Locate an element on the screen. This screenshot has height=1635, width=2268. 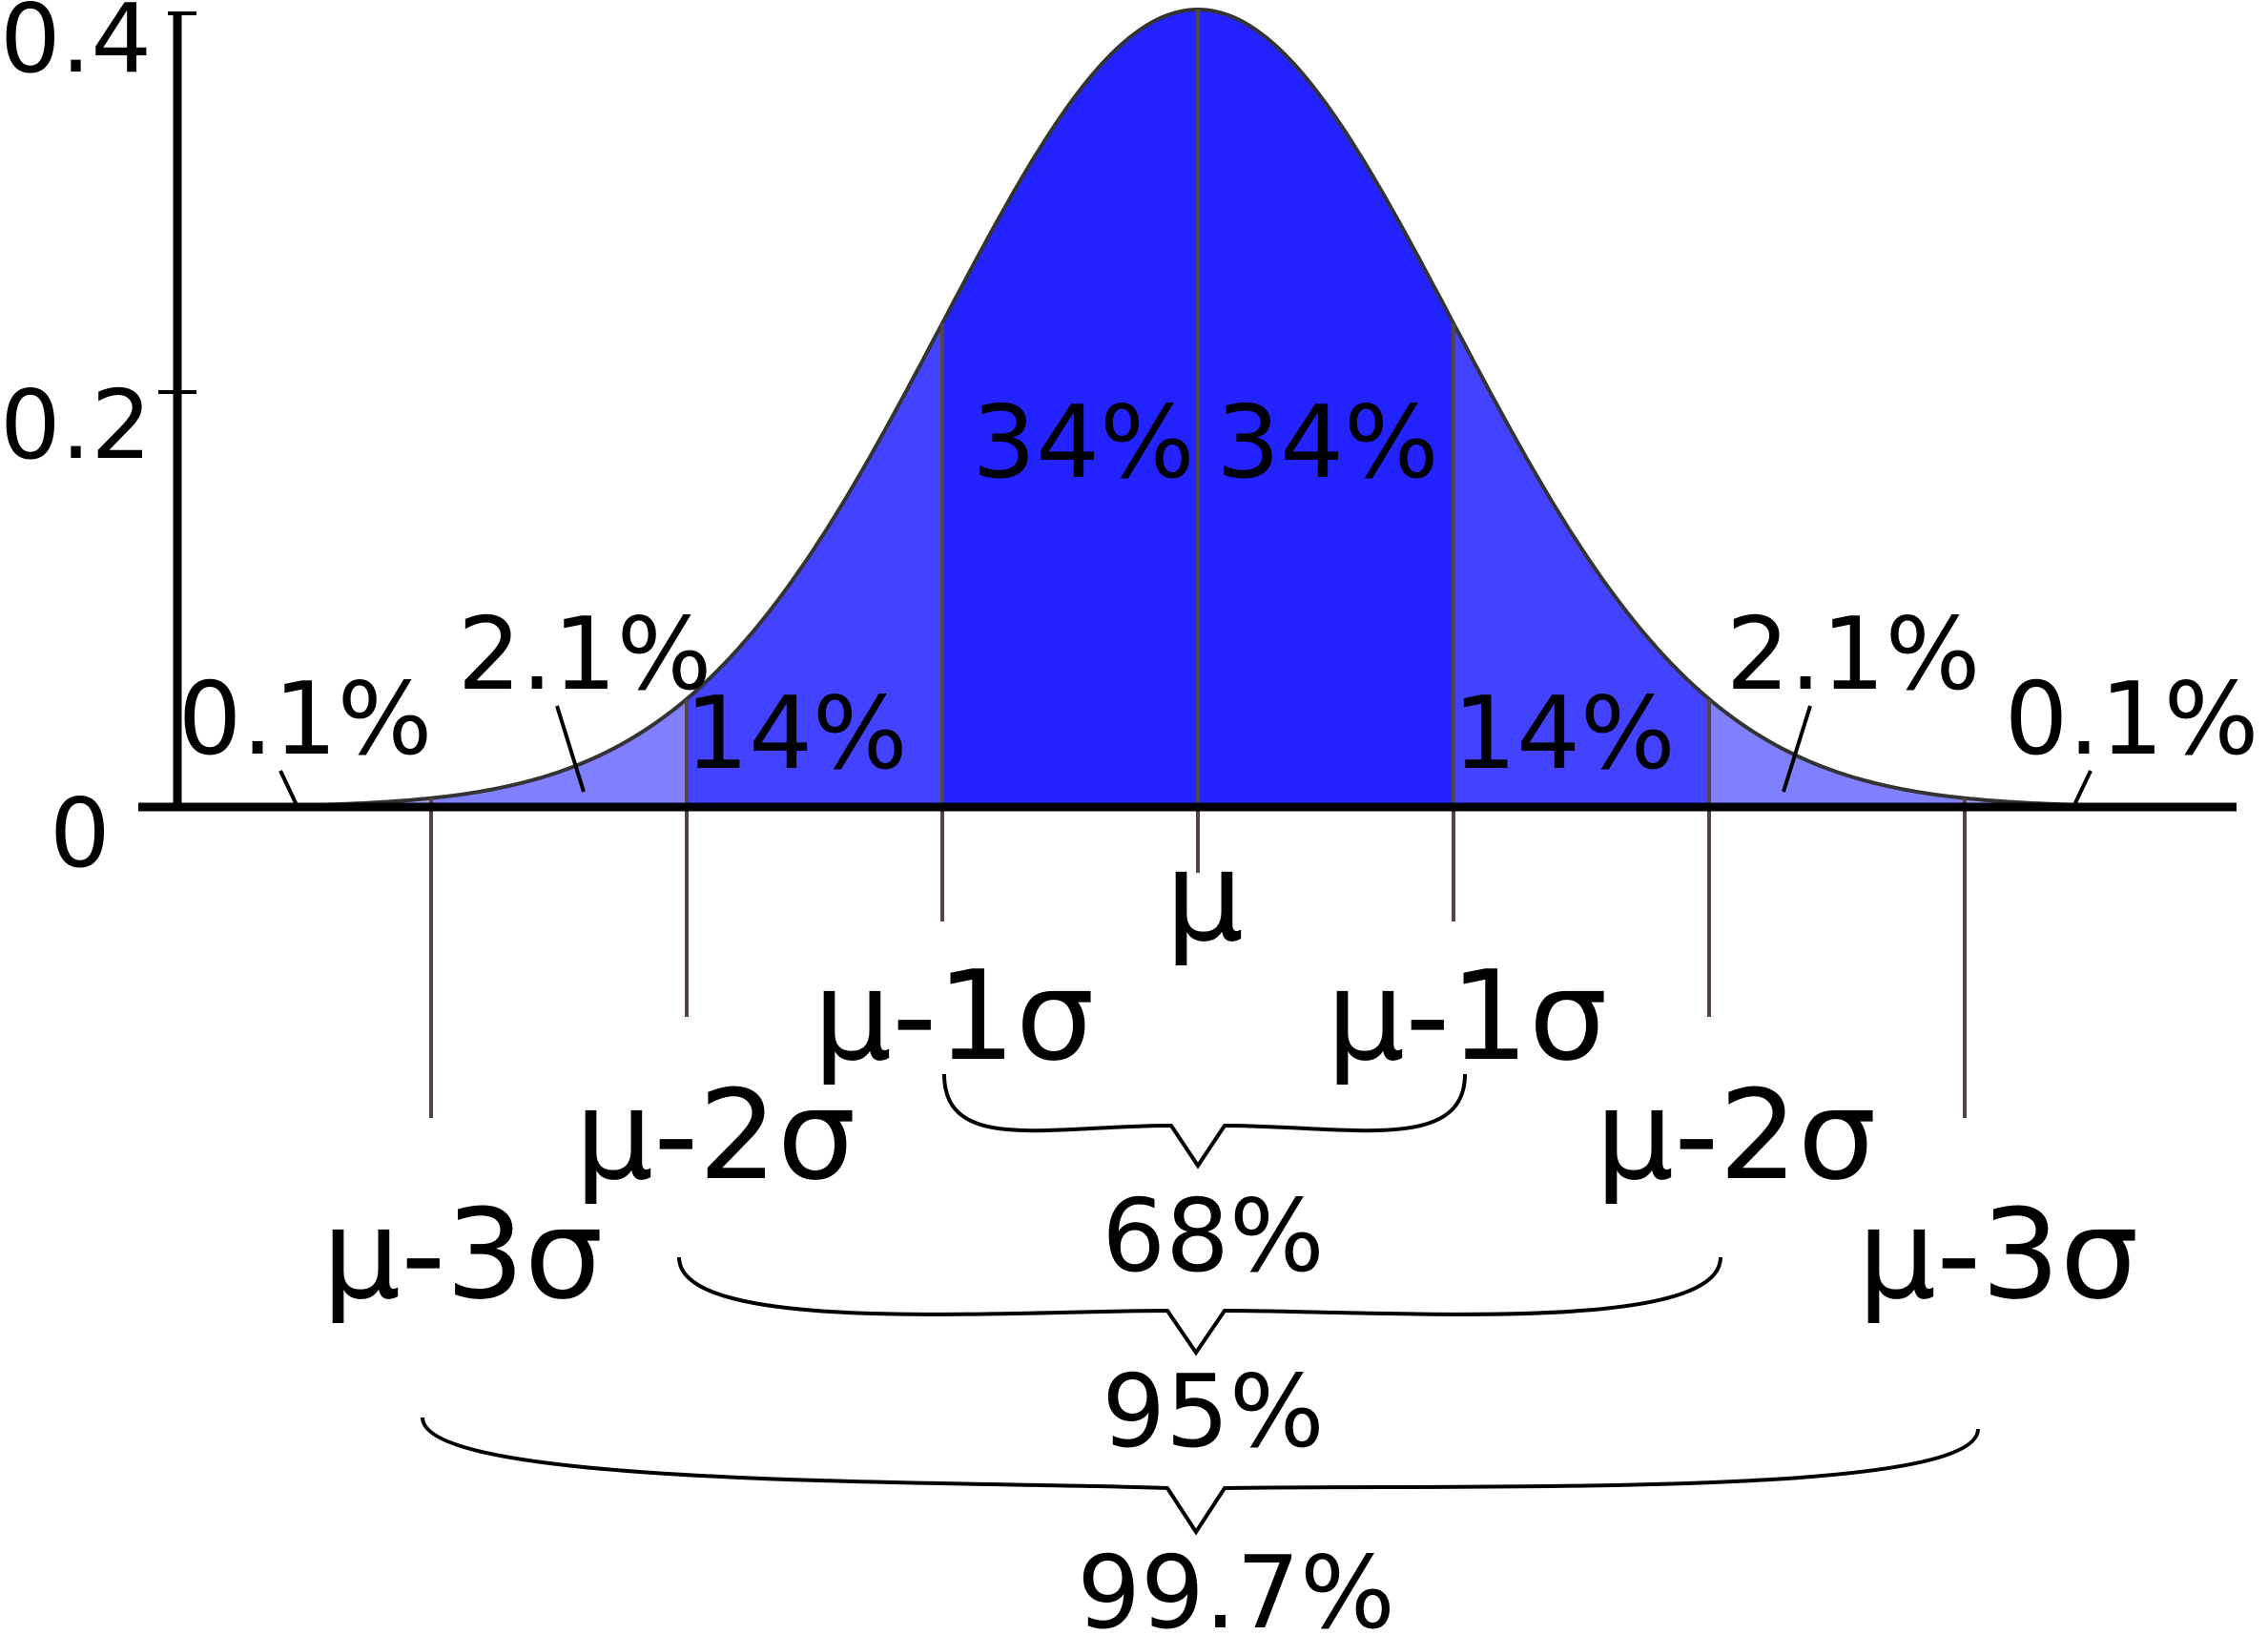
region-label-2.1-left: 2.1% is located at coordinates (585, 654).